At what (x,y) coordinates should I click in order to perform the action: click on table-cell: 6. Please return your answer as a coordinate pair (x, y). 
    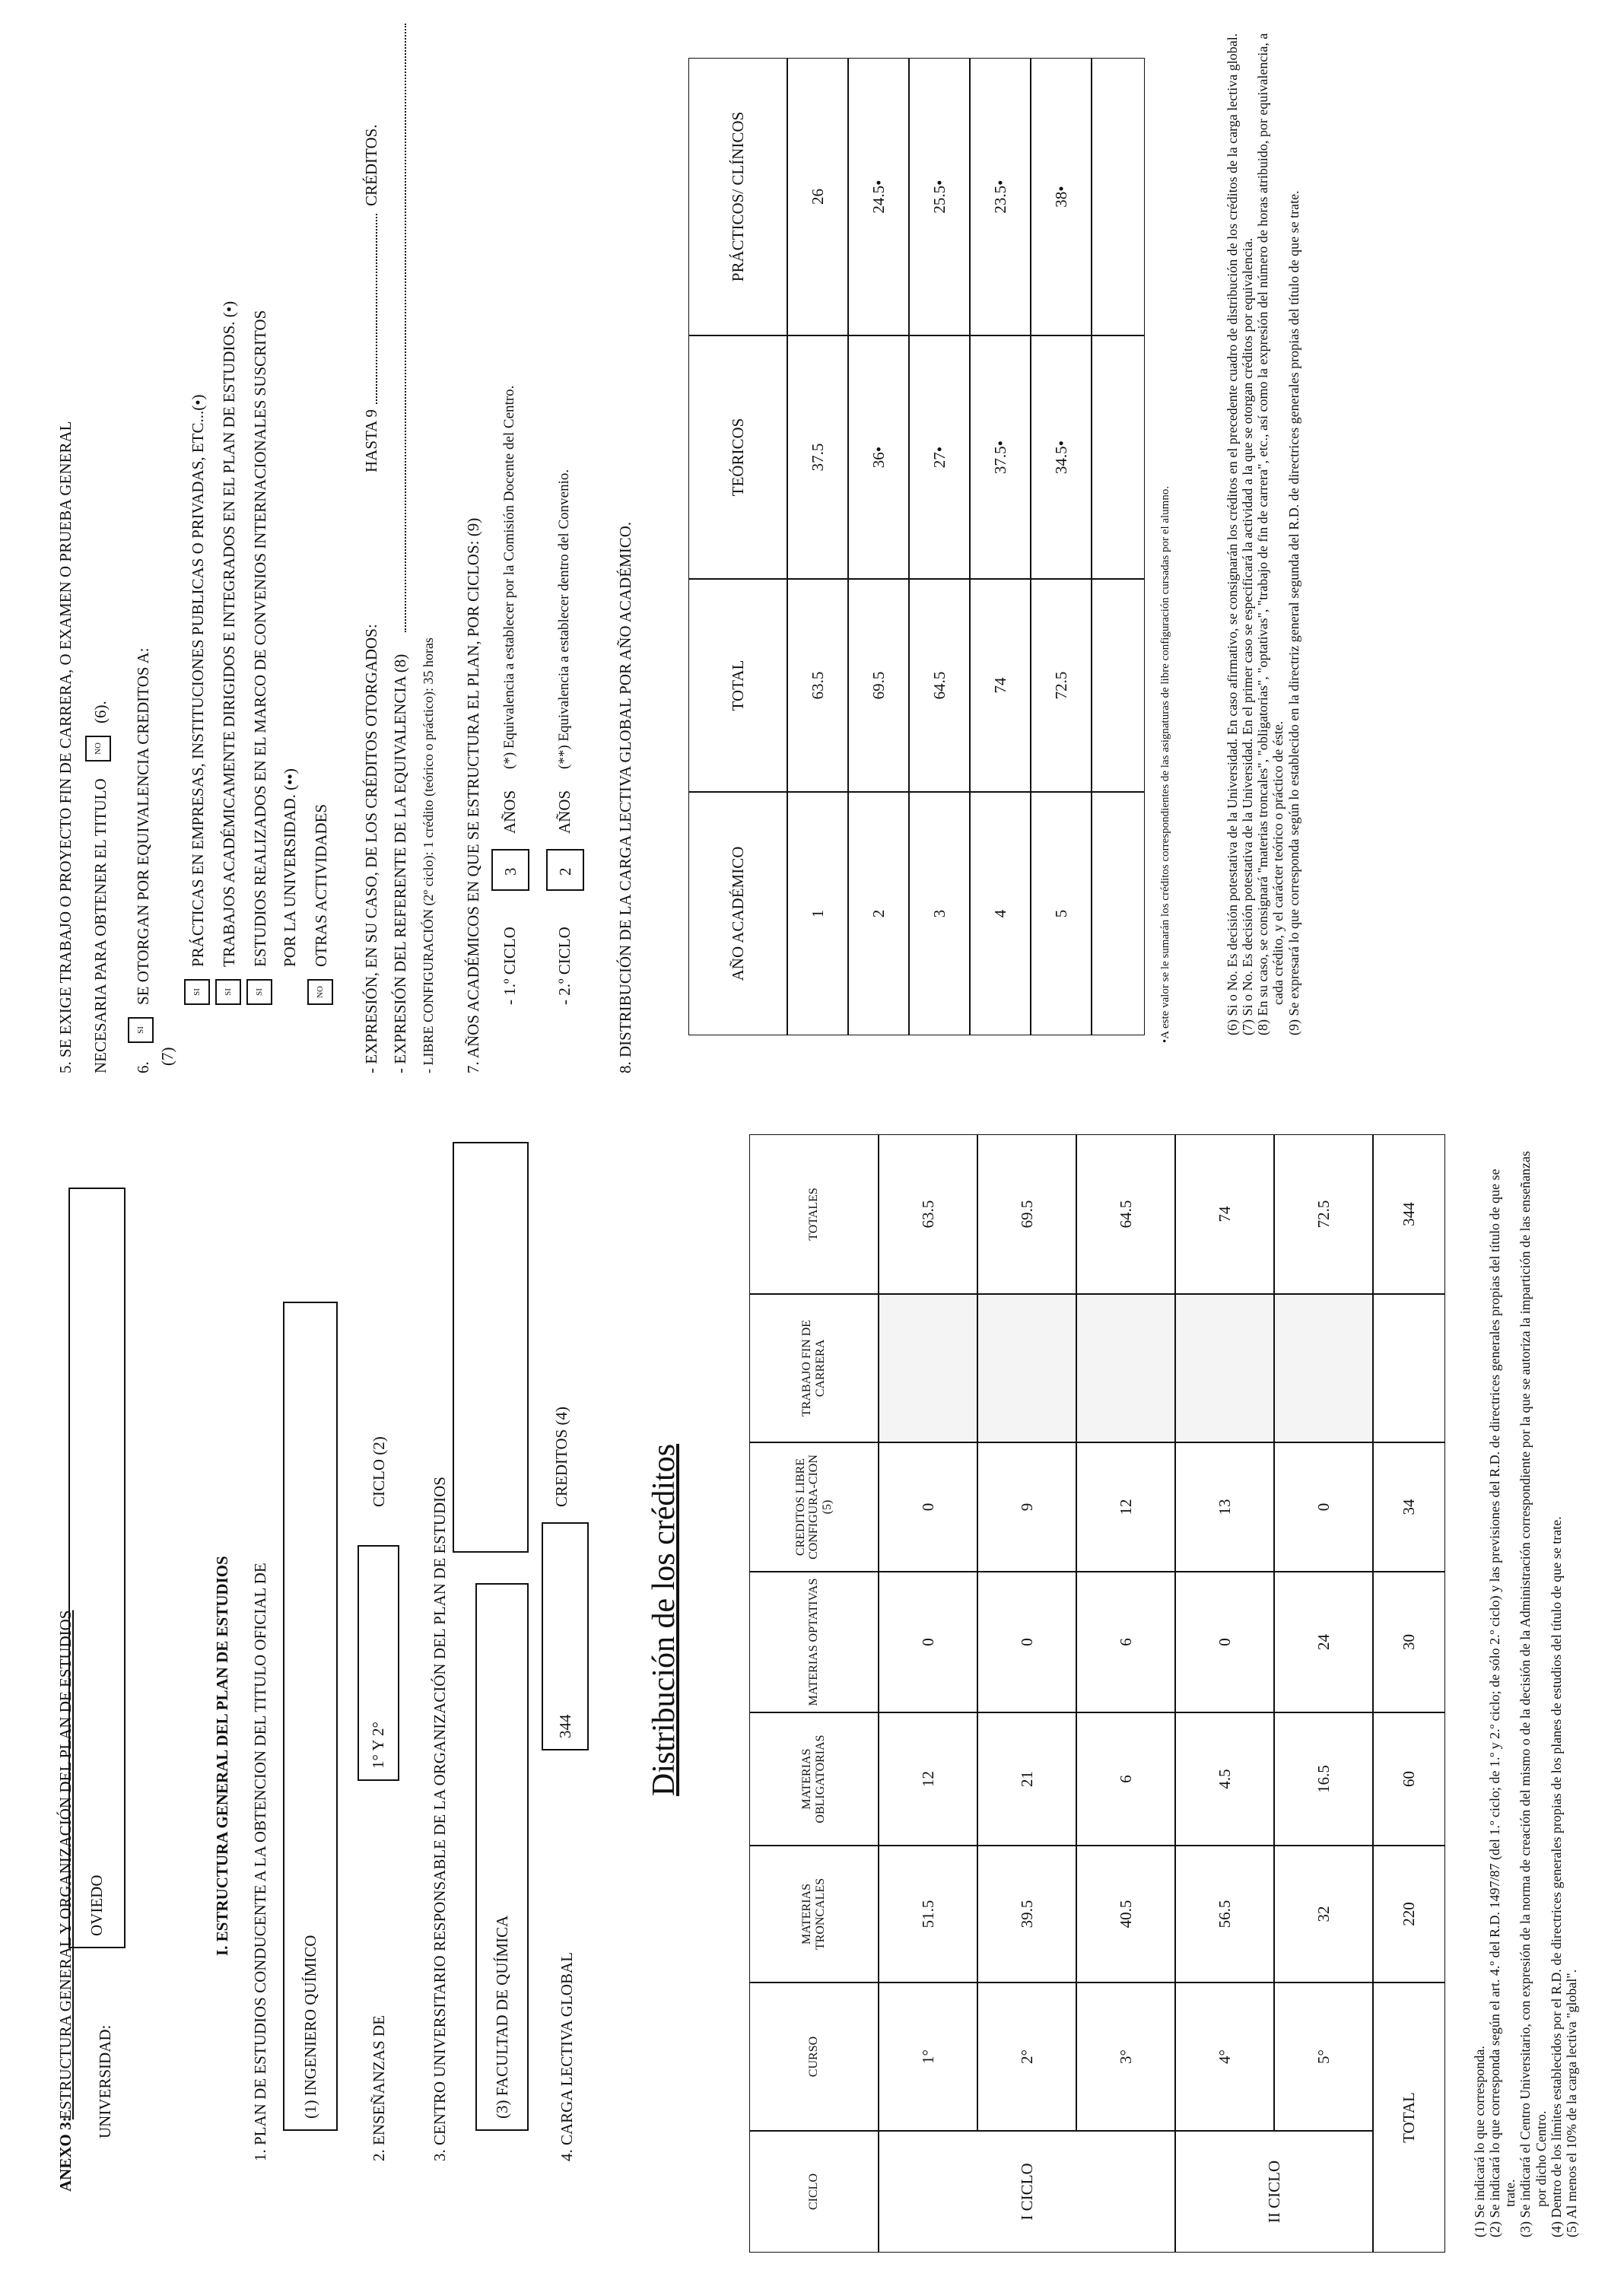
    Looking at the image, I should click on (1125, 1642).